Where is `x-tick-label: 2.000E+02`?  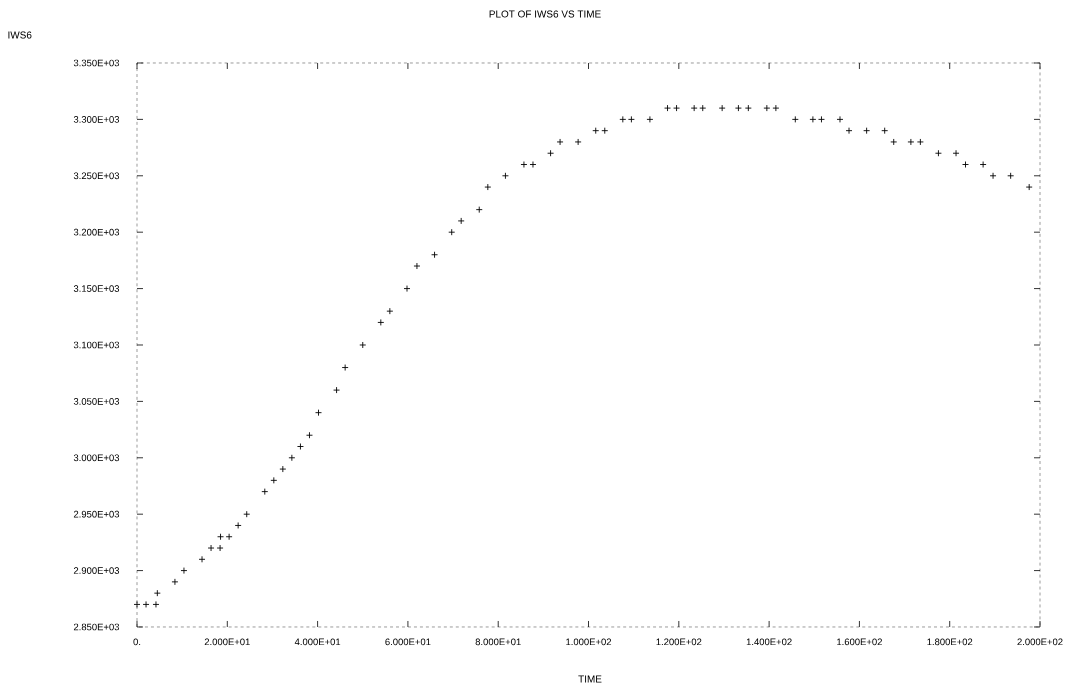
x-tick-label: 2.000E+02 is located at coordinates (1040, 642).